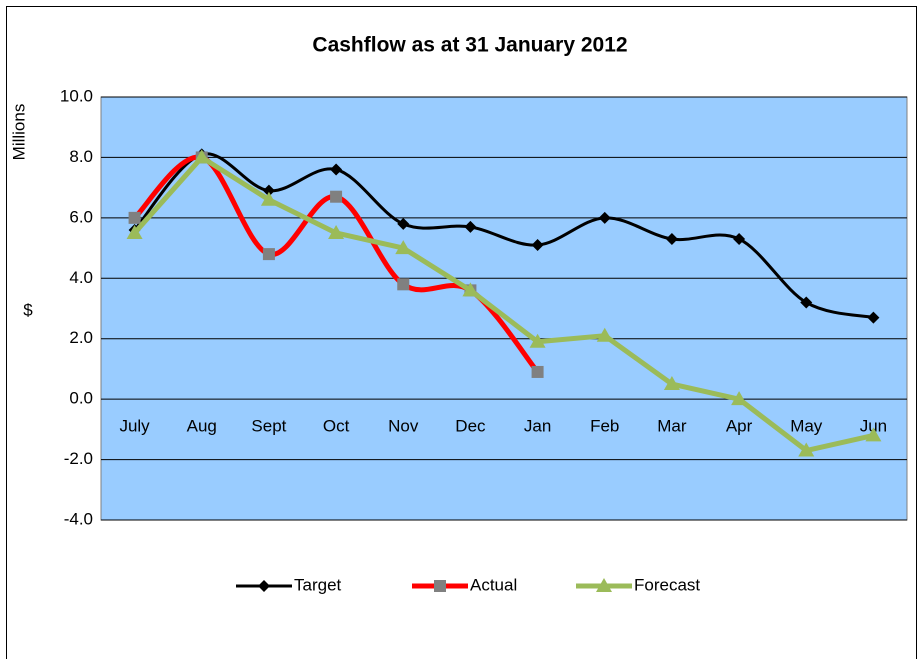  What do you see at coordinates (78, 458) in the screenshot?
I see `y-tick-label: -2.0` at bounding box center [78, 458].